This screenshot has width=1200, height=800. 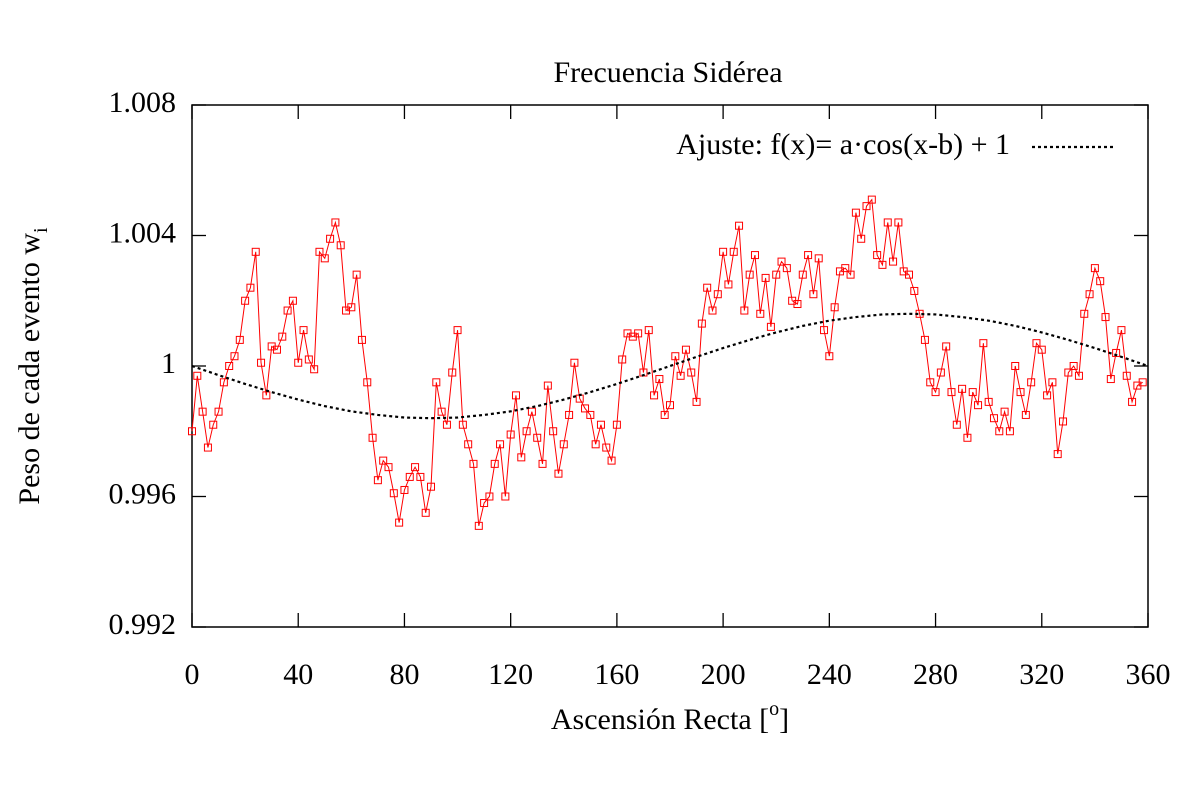 What do you see at coordinates (667, 72) in the screenshot?
I see `chart-title: Frecuencia Sidérea` at bounding box center [667, 72].